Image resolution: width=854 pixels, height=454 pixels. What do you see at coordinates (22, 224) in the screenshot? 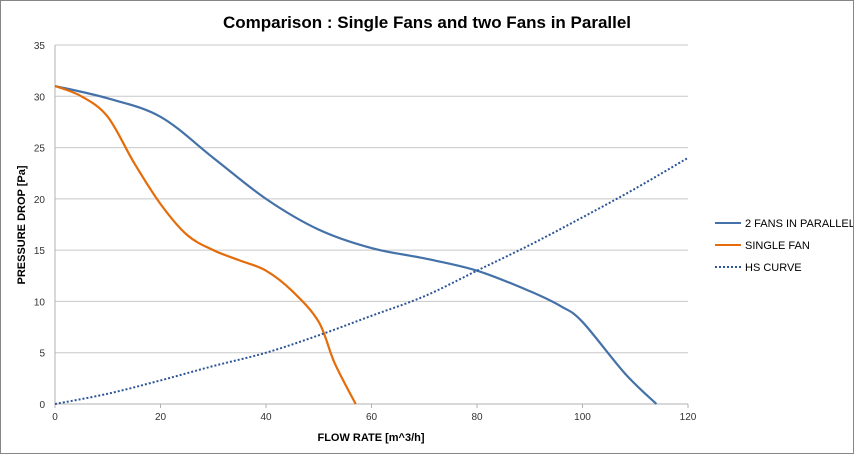
I see `y-axis-label: PRESSURE DROP [Pa]` at bounding box center [22, 224].